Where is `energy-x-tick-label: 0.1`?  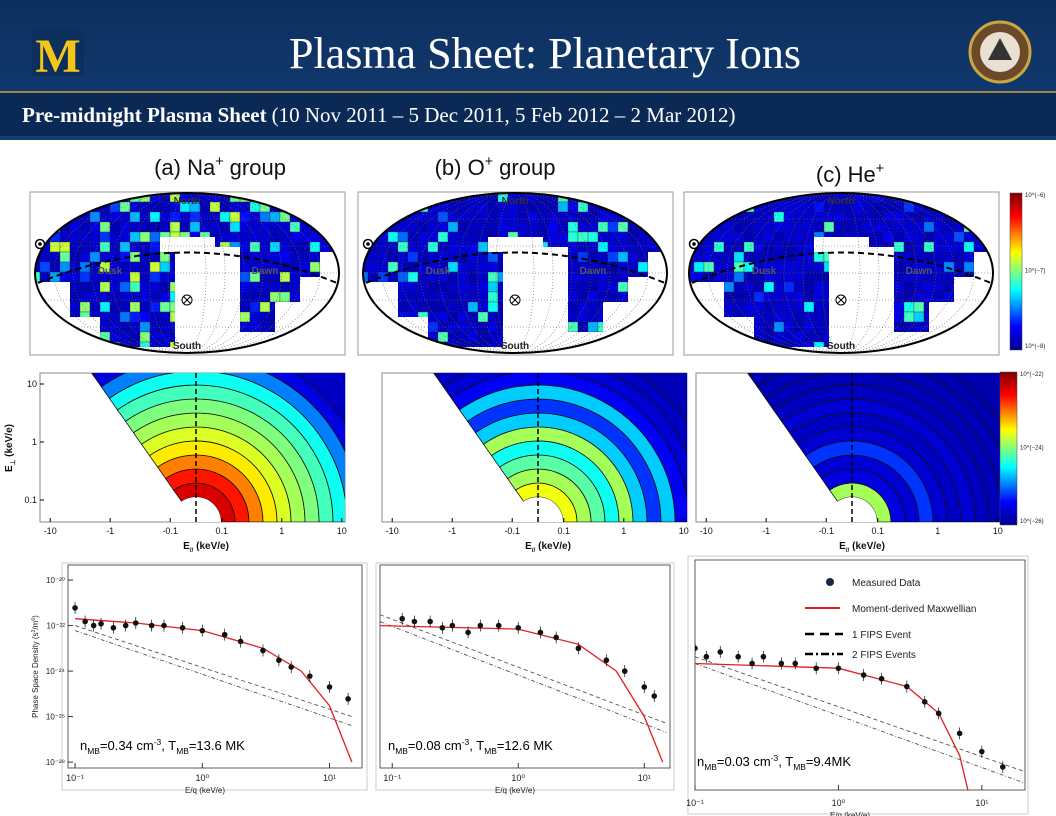 energy-x-tick-label: 0.1 is located at coordinates (564, 531).